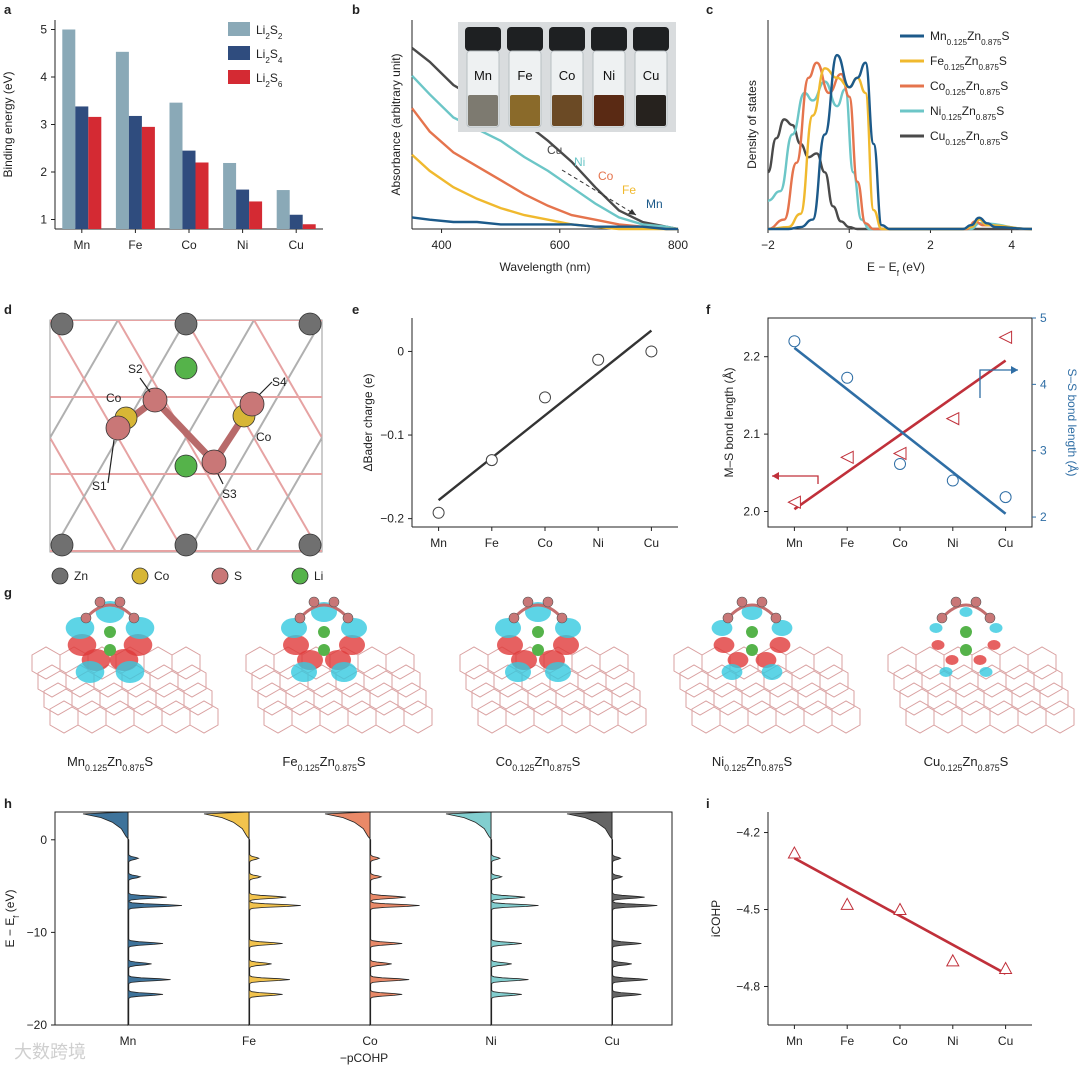 This screenshot has height=1070, width=1080. What do you see at coordinates (37, 932) in the screenshot?
I see `h-y-tick-label: −10` at bounding box center [37, 932].